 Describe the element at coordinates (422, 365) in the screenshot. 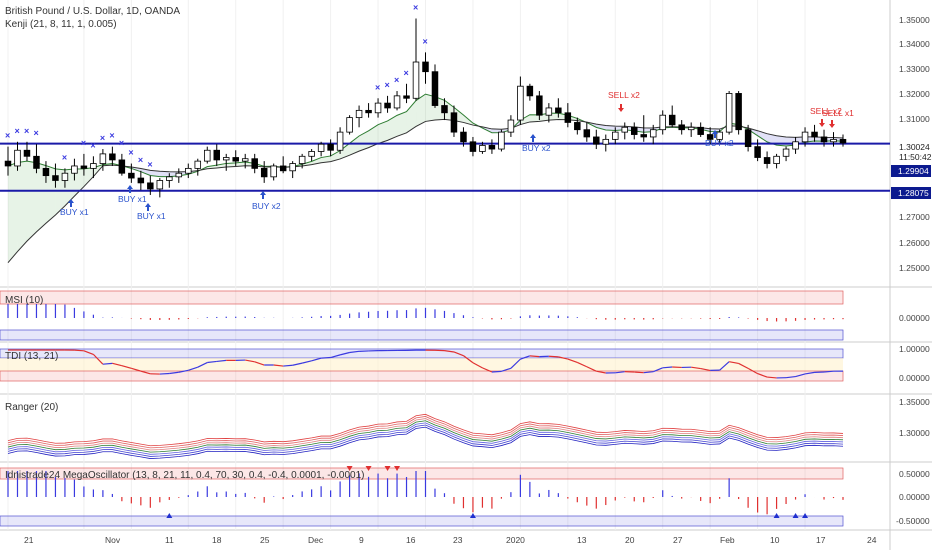

I see `tdi-background` at that location.